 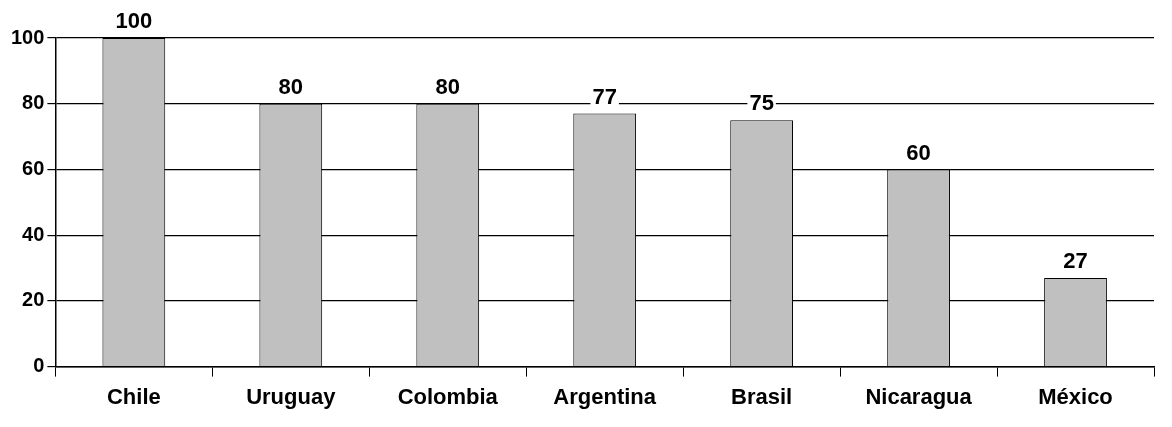 What do you see at coordinates (1075, 260) in the screenshot?
I see `data-label: 27` at bounding box center [1075, 260].